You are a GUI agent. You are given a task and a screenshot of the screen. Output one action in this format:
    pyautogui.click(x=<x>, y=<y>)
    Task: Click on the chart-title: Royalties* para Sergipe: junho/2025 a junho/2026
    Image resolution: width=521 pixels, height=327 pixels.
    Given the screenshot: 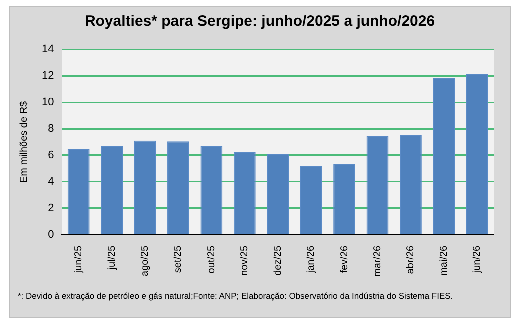 What is the action you would take?
    pyautogui.click(x=260, y=21)
    